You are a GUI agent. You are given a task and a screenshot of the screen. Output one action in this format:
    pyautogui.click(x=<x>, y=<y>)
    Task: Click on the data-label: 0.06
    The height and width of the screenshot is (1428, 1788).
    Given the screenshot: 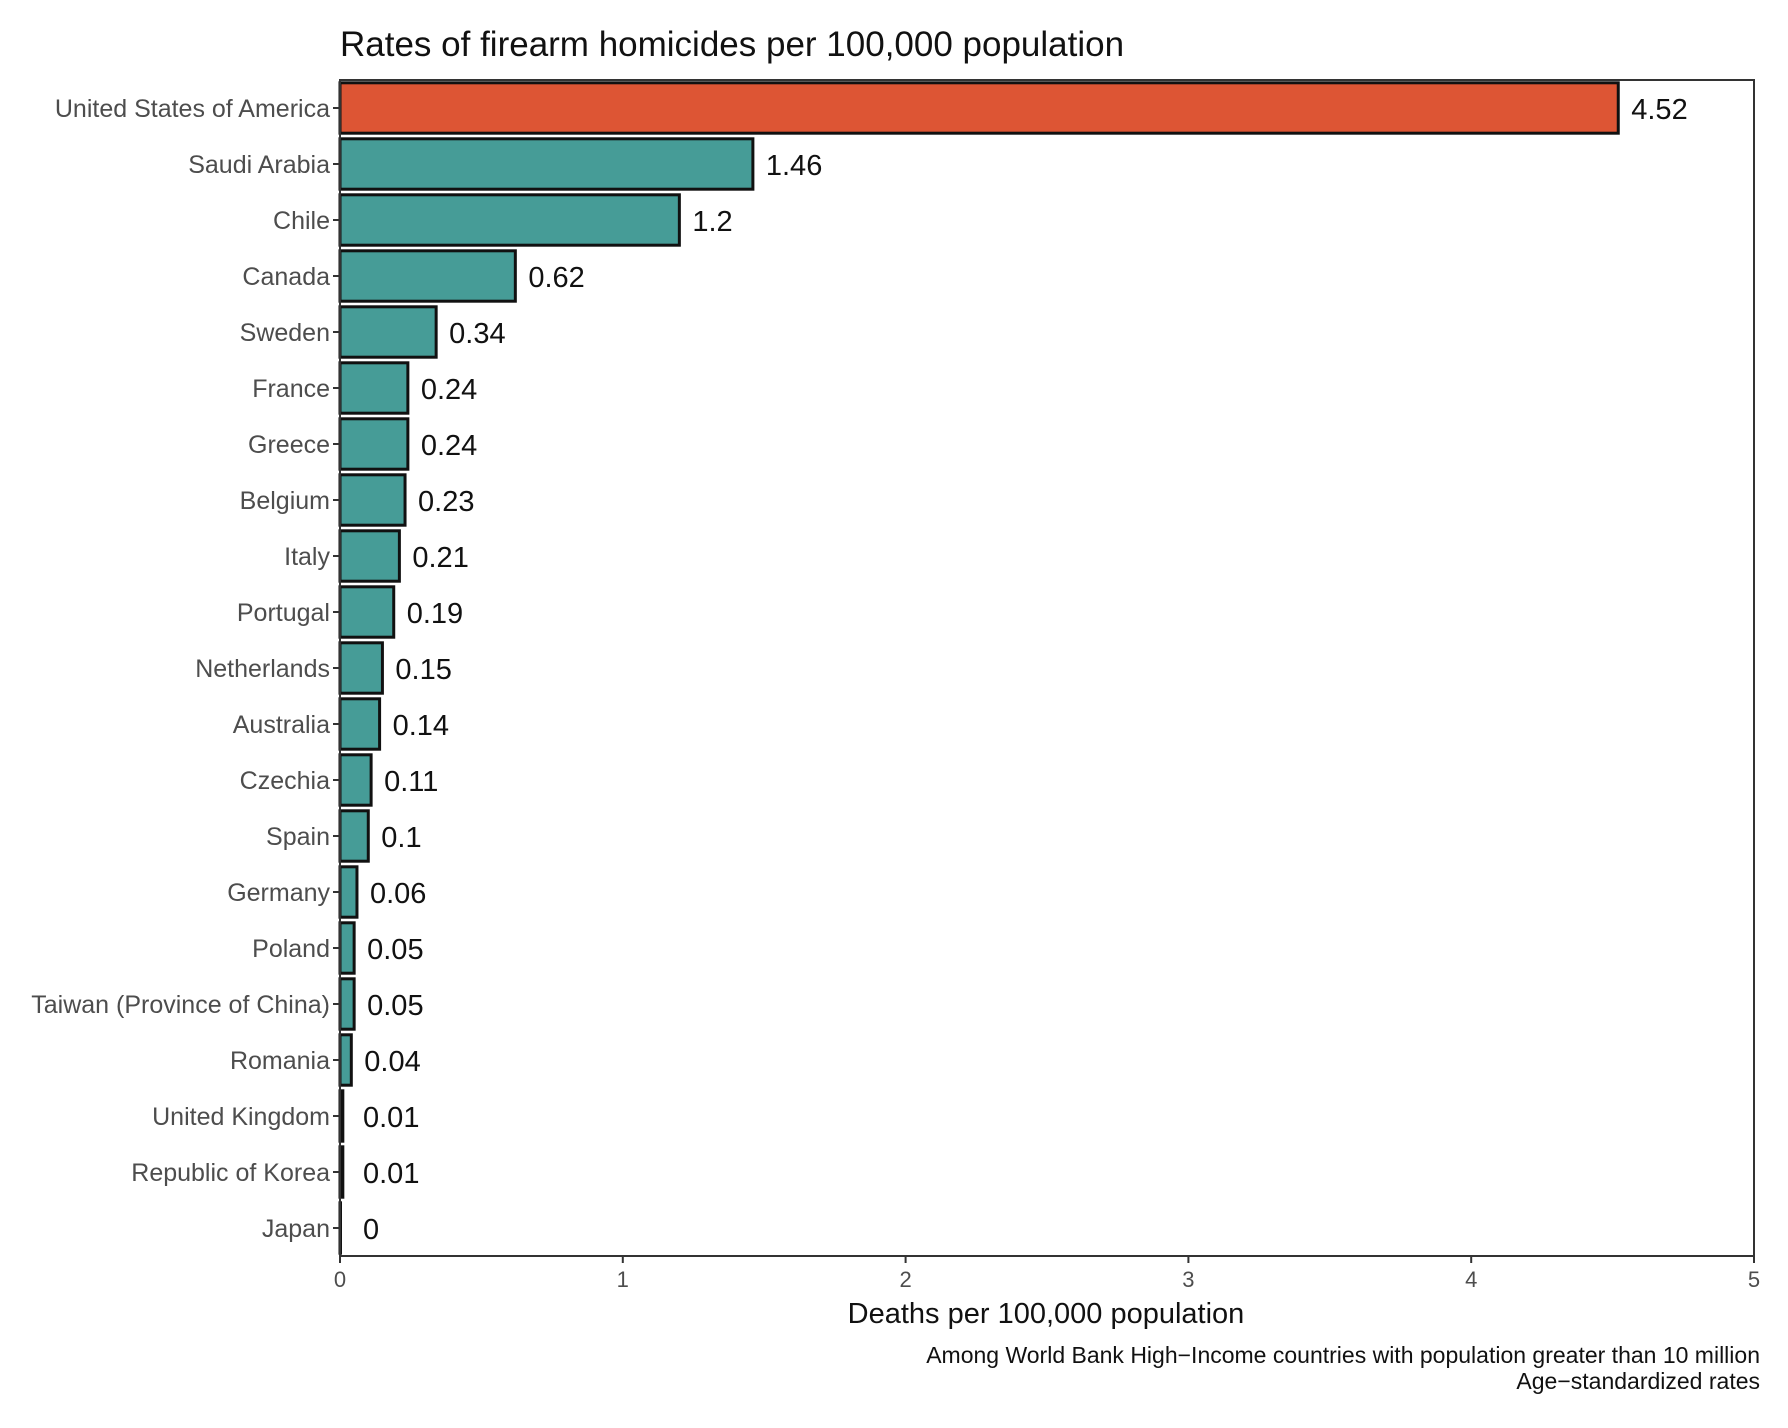 What is the action you would take?
    pyautogui.click(x=398, y=894)
    